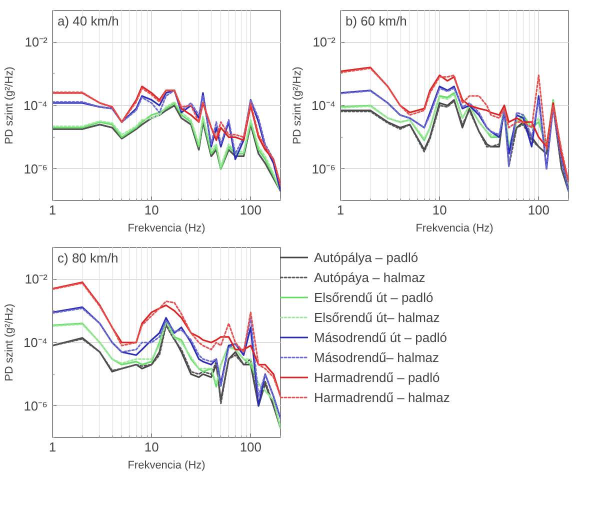 The width and height of the screenshot is (609, 522). I want to click on legend-label: Másodrendű út – padló, so click(380, 337).